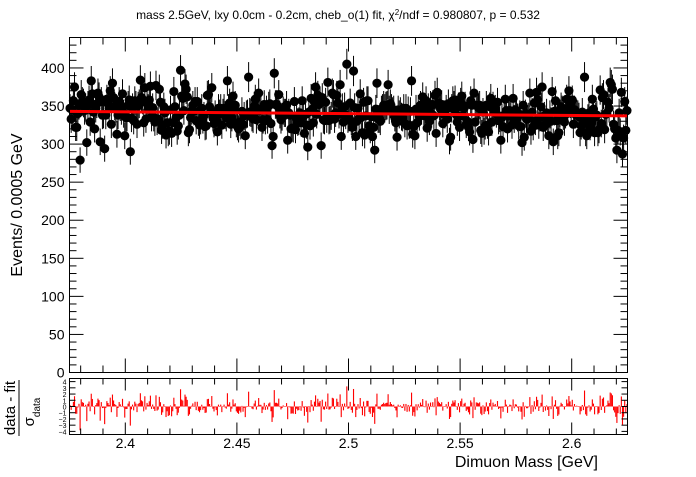 The height and width of the screenshot is (477, 696). What do you see at coordinates (469, 15) in the screenshot?
I see `title-suffix: /ndf = 0.980807, p = 0.532` at bounding box center [469, 15].